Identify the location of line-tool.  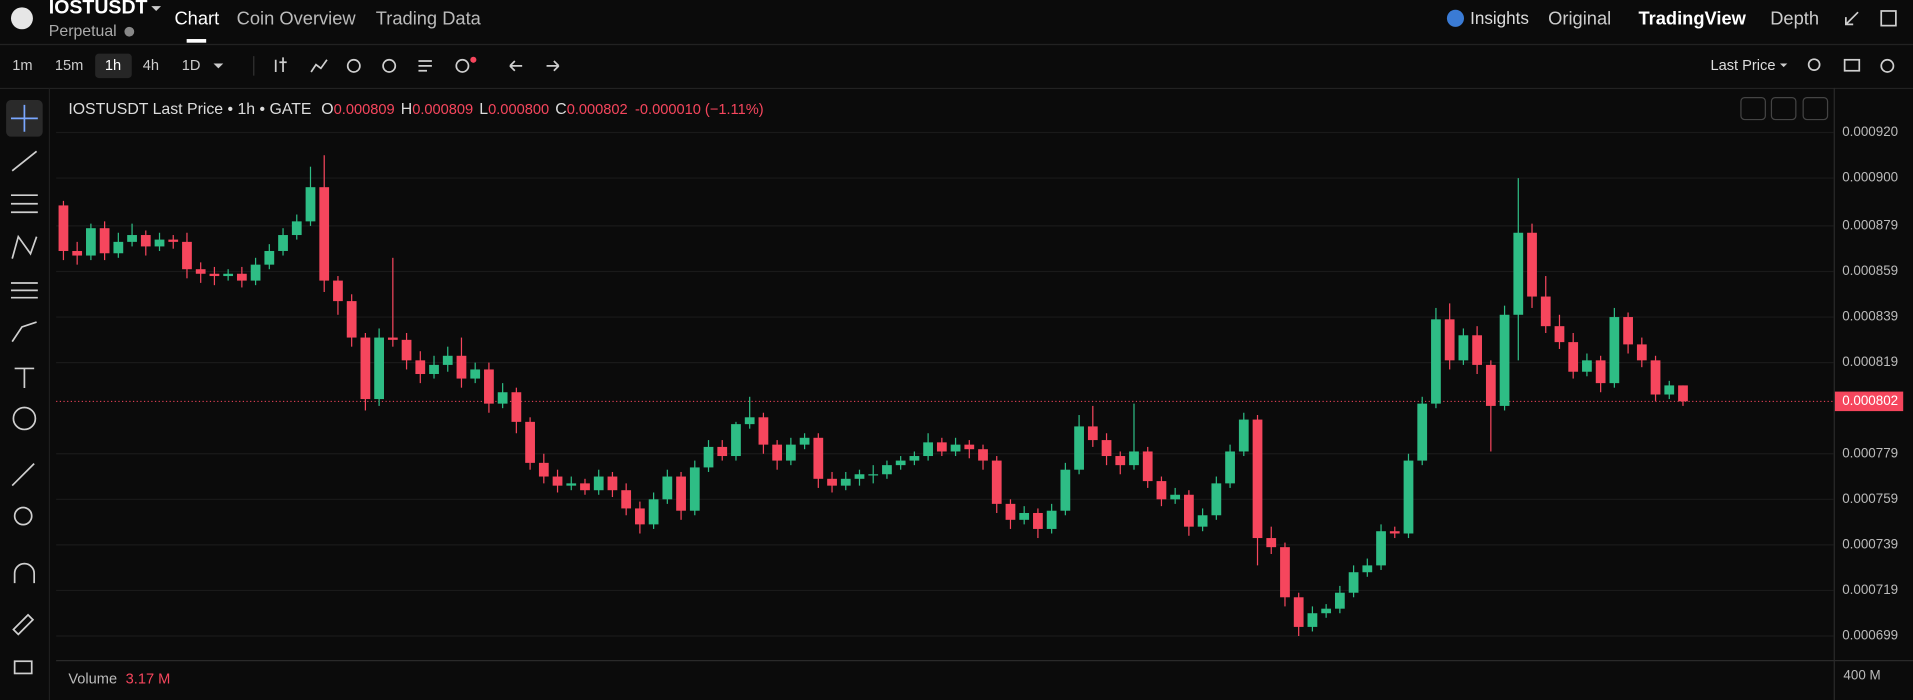
(24, 161).